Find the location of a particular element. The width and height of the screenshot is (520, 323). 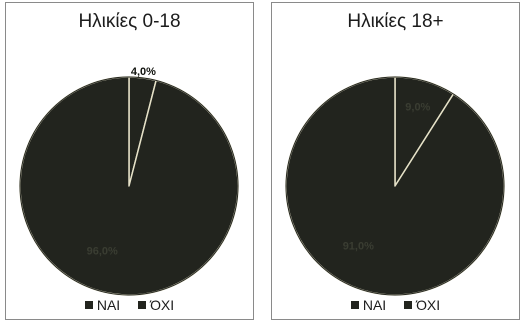

chart-title: Ηλικίες 0-18 is located at coordinates (129, 21).